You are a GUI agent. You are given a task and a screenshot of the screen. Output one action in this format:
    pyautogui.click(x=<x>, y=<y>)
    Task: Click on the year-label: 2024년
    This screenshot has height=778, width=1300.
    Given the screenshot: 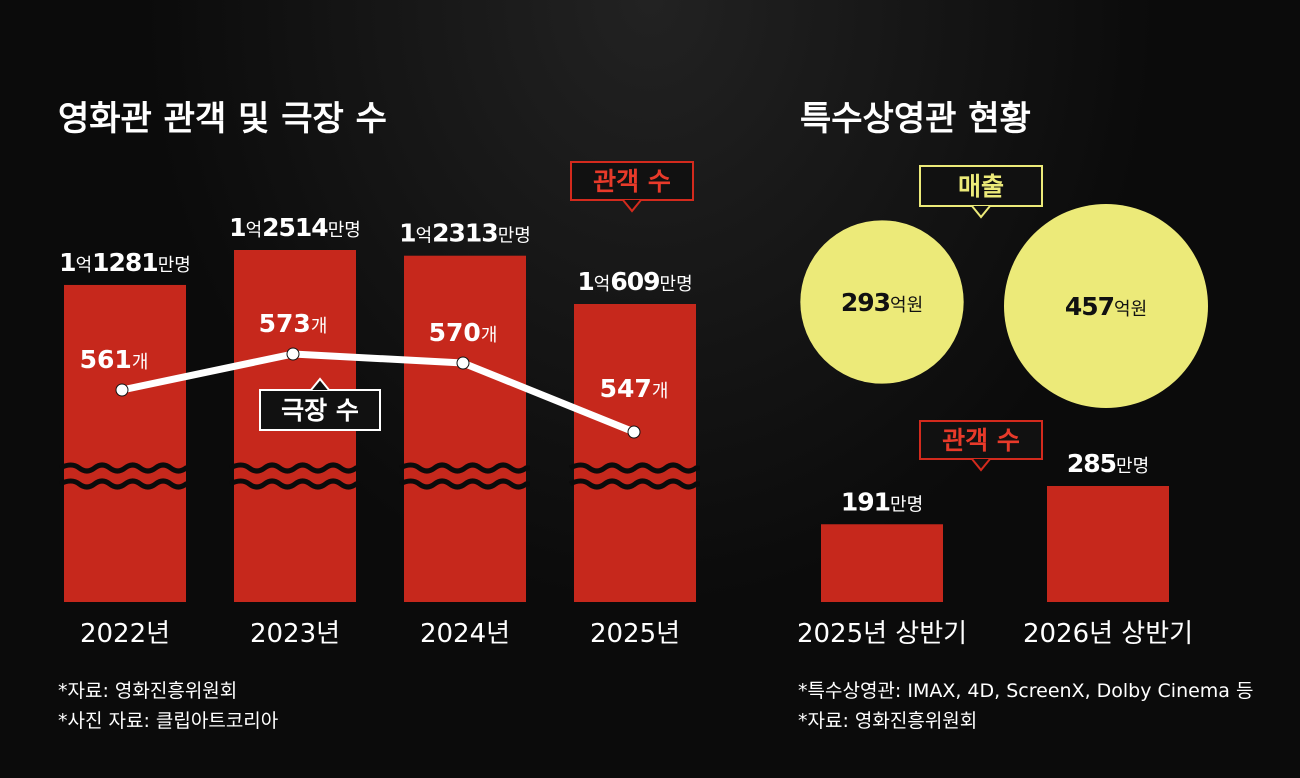 What is the action you would take?
    pyautogui.click(x=465, y=634)
    